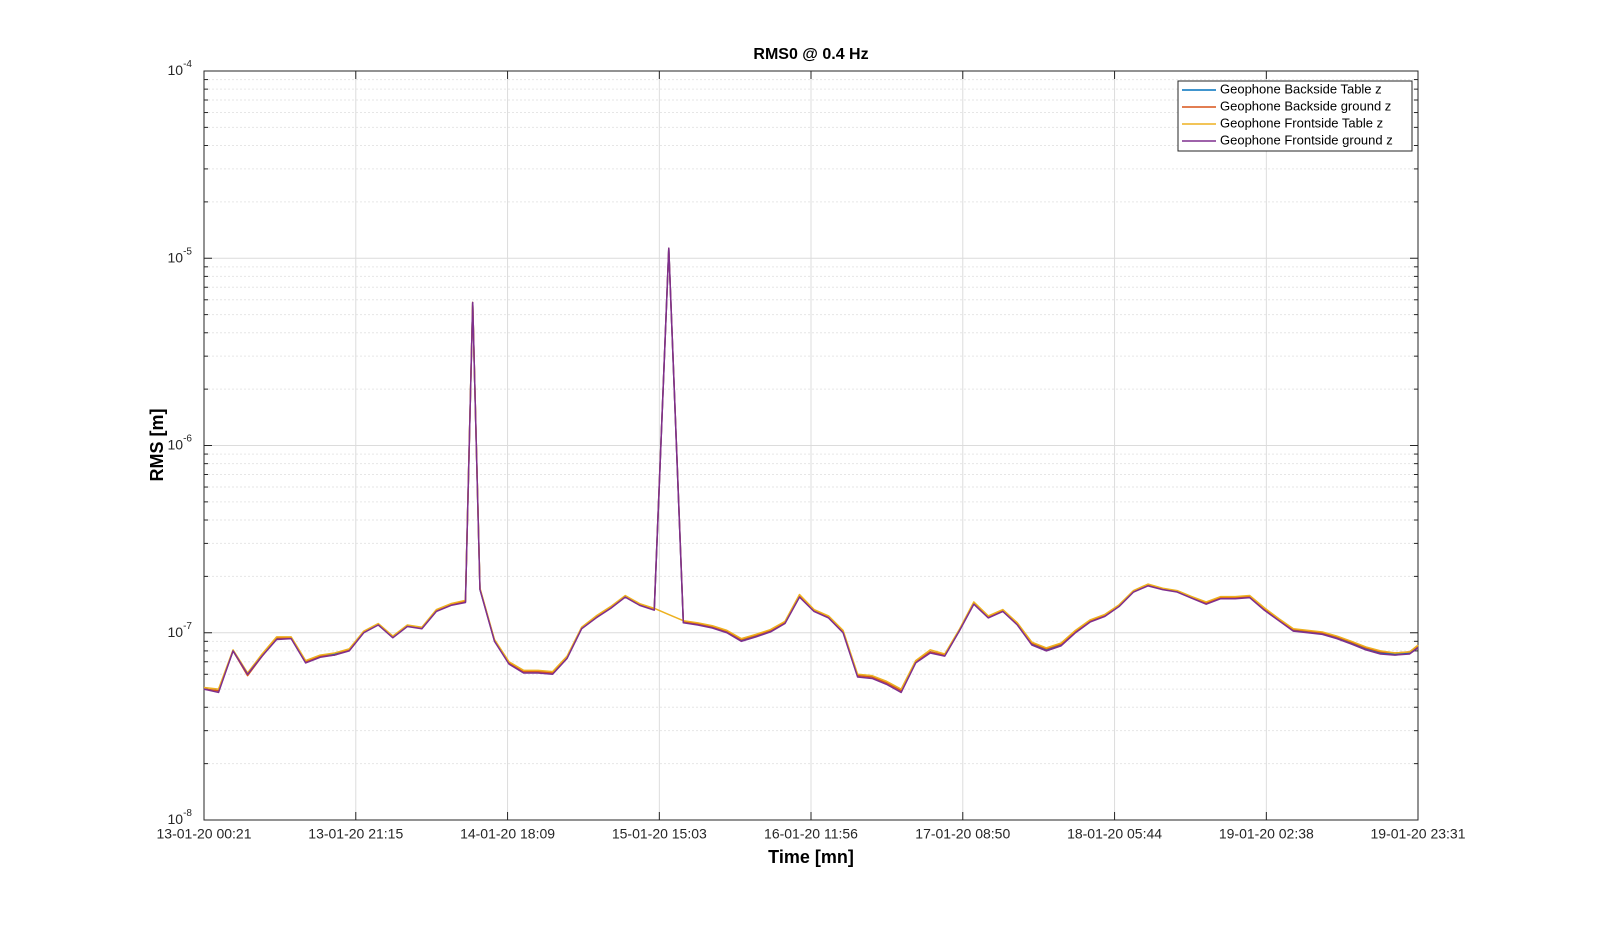 The height and width of the screenshot is (942, 1600). What do you see at coordinates (1301, 88) in the screenshot?
I see `legend-label: Geophone Backside Table z` at bounding box center [1301, 88].